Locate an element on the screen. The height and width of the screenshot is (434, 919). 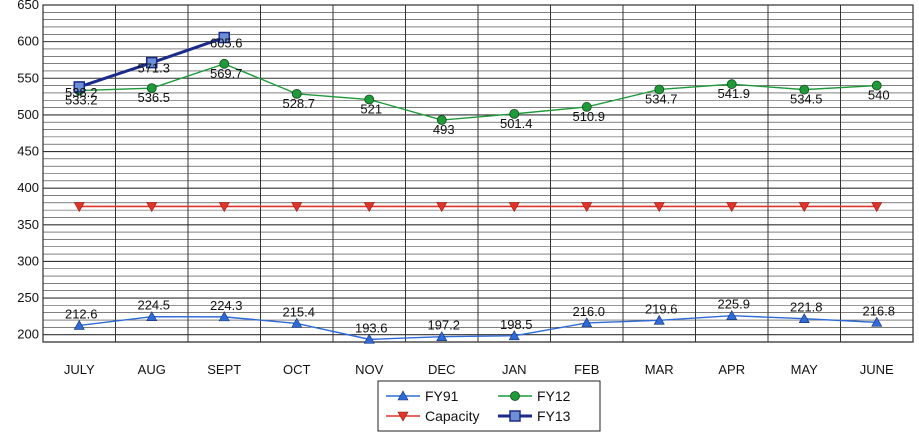
x-tick-label: APR is located at coordinates (731, 369).